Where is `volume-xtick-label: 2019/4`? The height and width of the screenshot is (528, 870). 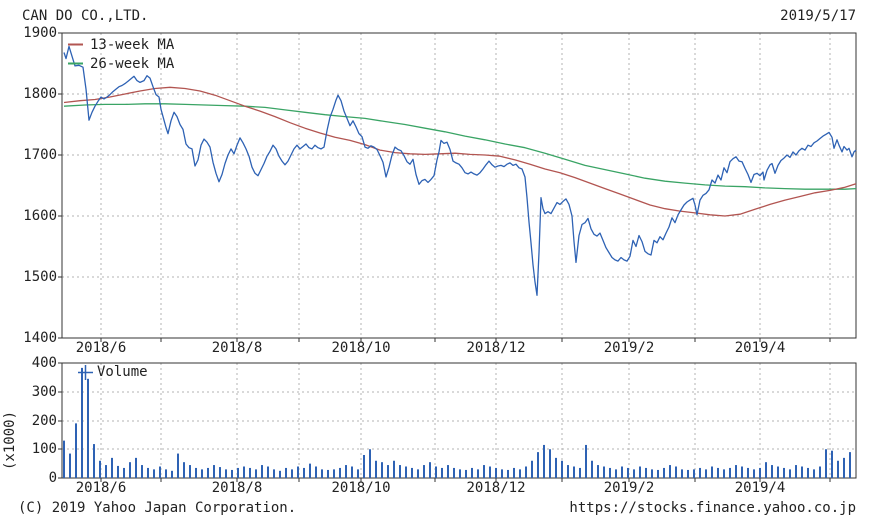
volume-xtick-label: 2019/4 is located at coordinates (760, 488).